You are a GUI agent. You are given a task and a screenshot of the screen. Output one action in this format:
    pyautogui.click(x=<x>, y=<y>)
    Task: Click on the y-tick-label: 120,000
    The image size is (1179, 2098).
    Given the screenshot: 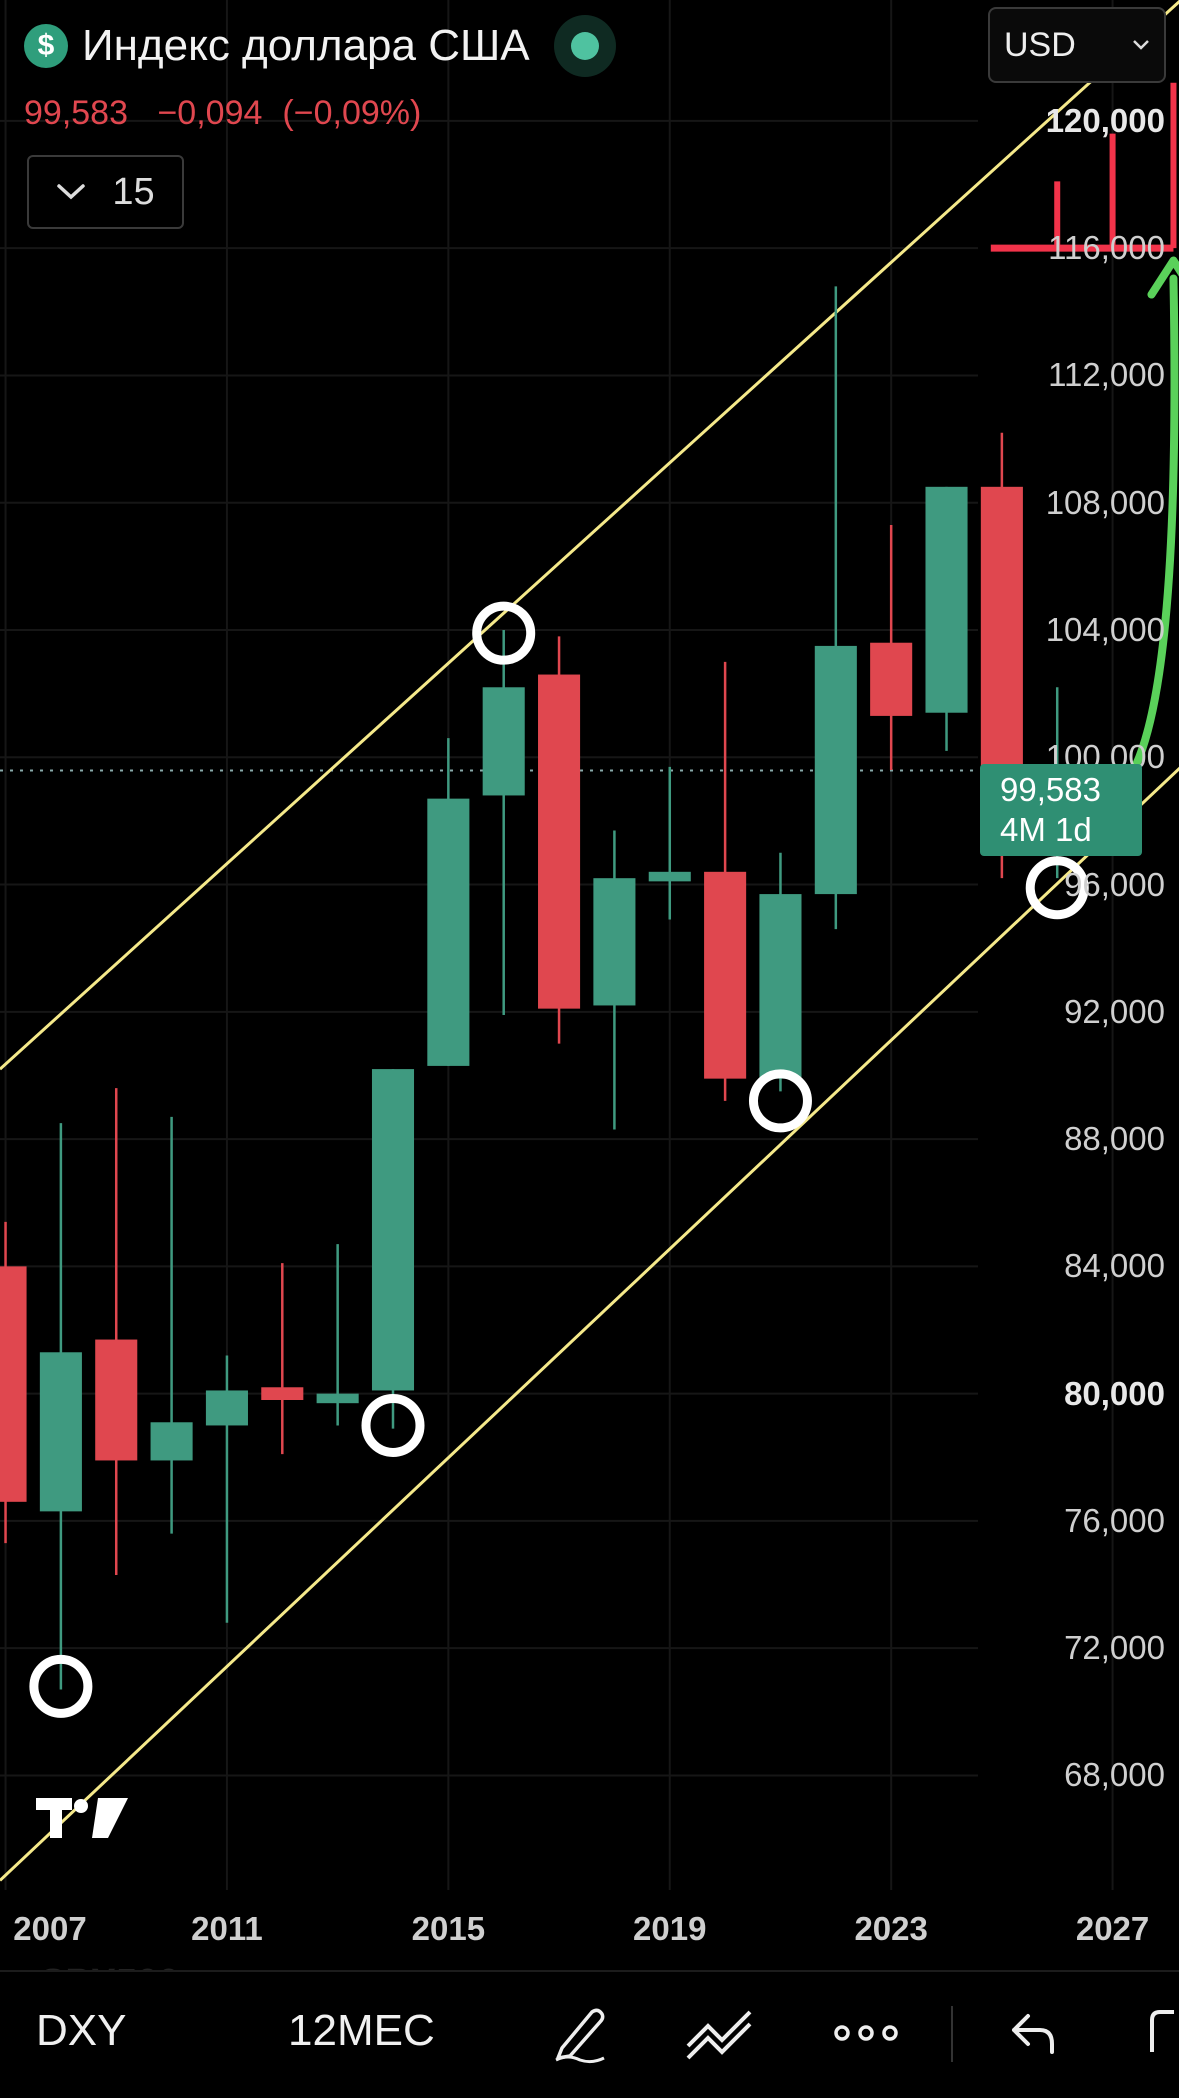 What is the action you would take?
    pyautogui.click(x=1105, y=120)
    